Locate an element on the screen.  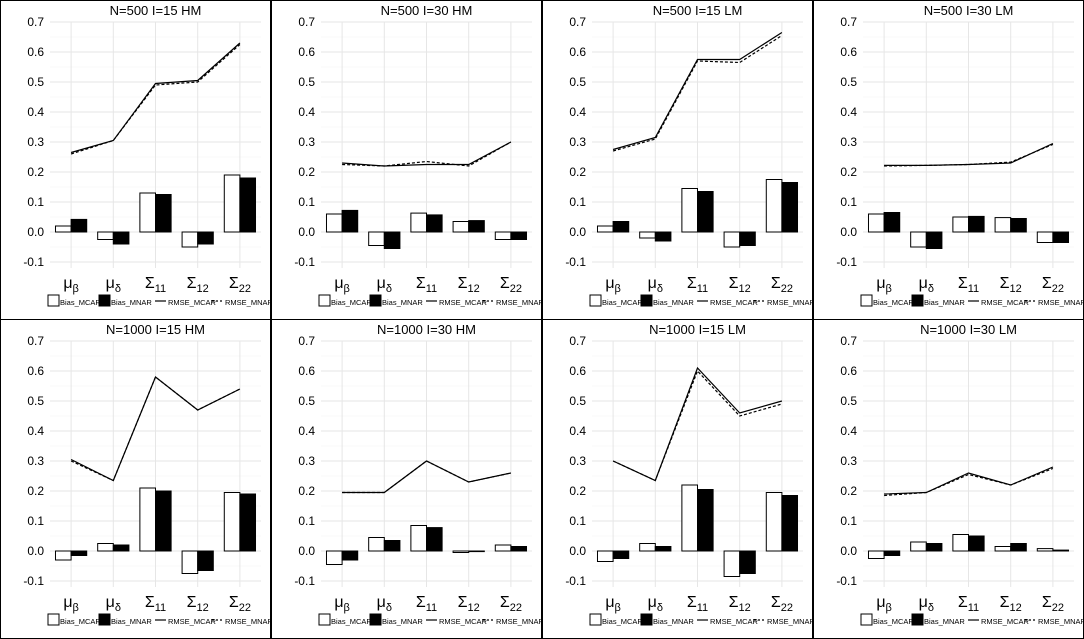
y-tick-label: 0.1 is located at coordinates (848, 202).